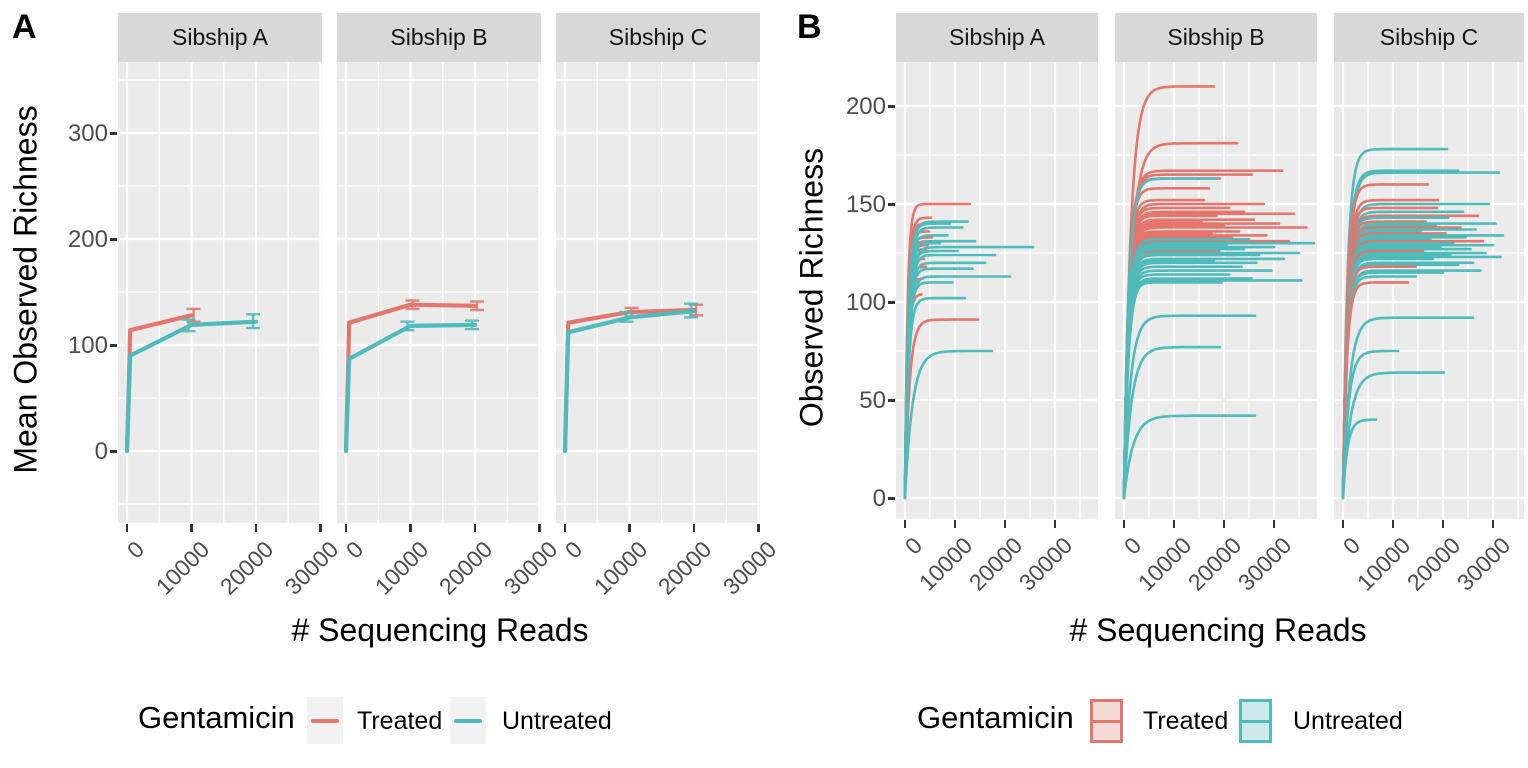 The height and width of the screenshot is (768, 1528). I want to click on legend-a-key-untreated, so click(468, 720).